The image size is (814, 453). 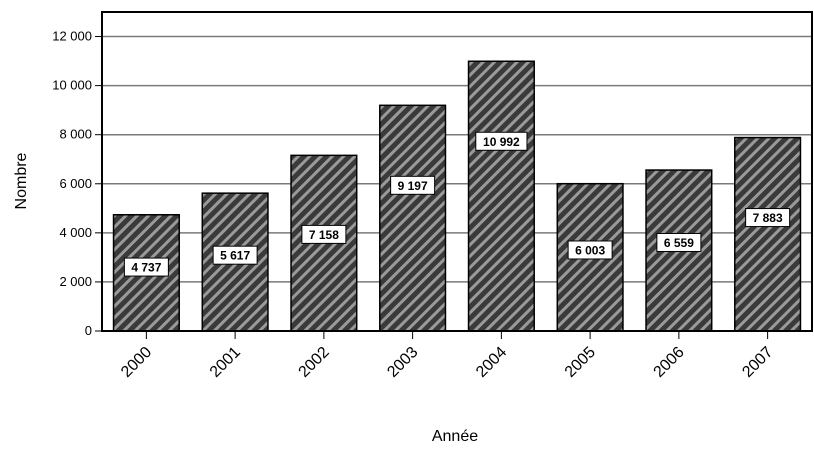 I want to click on x-axis-title: Année, so click(x=455, y=436).